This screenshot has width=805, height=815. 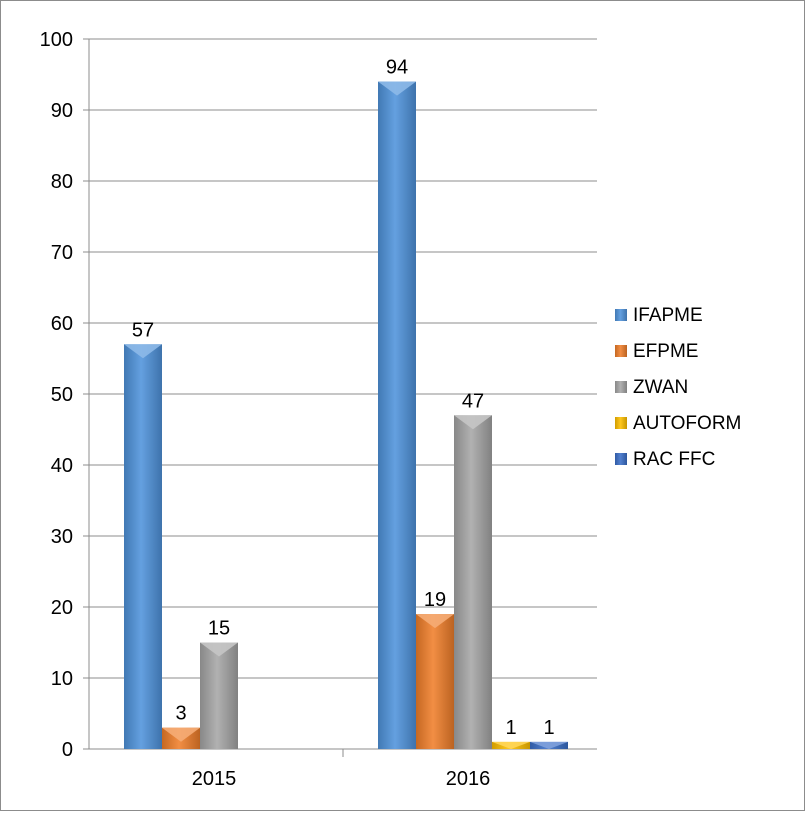 What do you see at coordinates (621, 459) in the screenshot?
I see `legend-swatch-rac-ffc` at bounding box center [621, 459].